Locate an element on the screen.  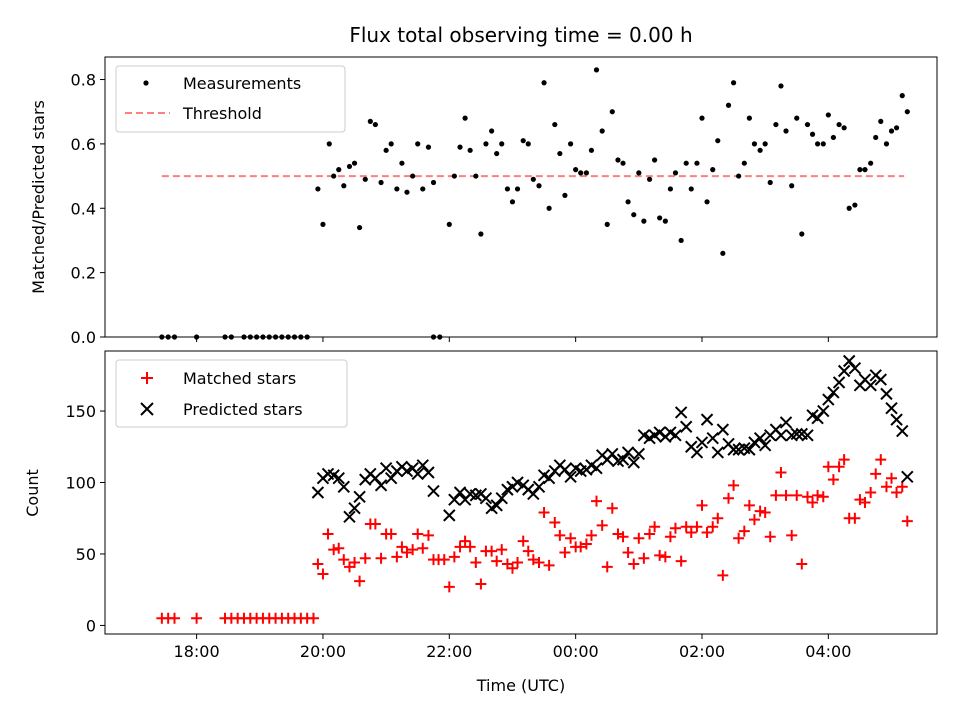
y-tick-label: 0.4 is located at coordinates (83, 208).